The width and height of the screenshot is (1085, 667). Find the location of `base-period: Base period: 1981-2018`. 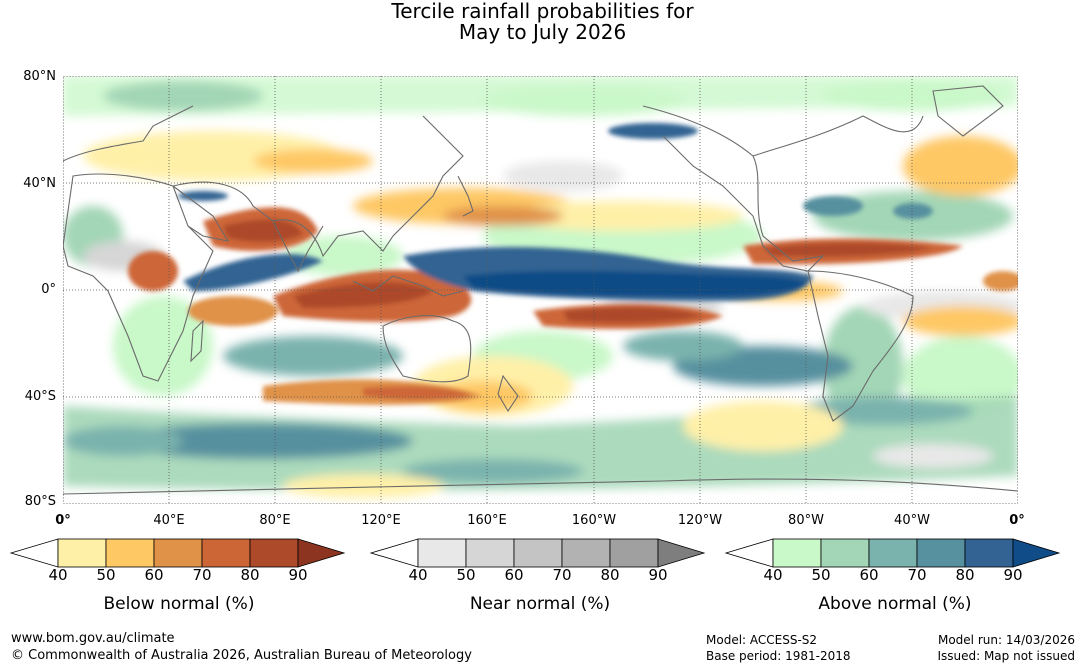

base-period: Base period: 1981-2018 is located at coordinates (778, 656).